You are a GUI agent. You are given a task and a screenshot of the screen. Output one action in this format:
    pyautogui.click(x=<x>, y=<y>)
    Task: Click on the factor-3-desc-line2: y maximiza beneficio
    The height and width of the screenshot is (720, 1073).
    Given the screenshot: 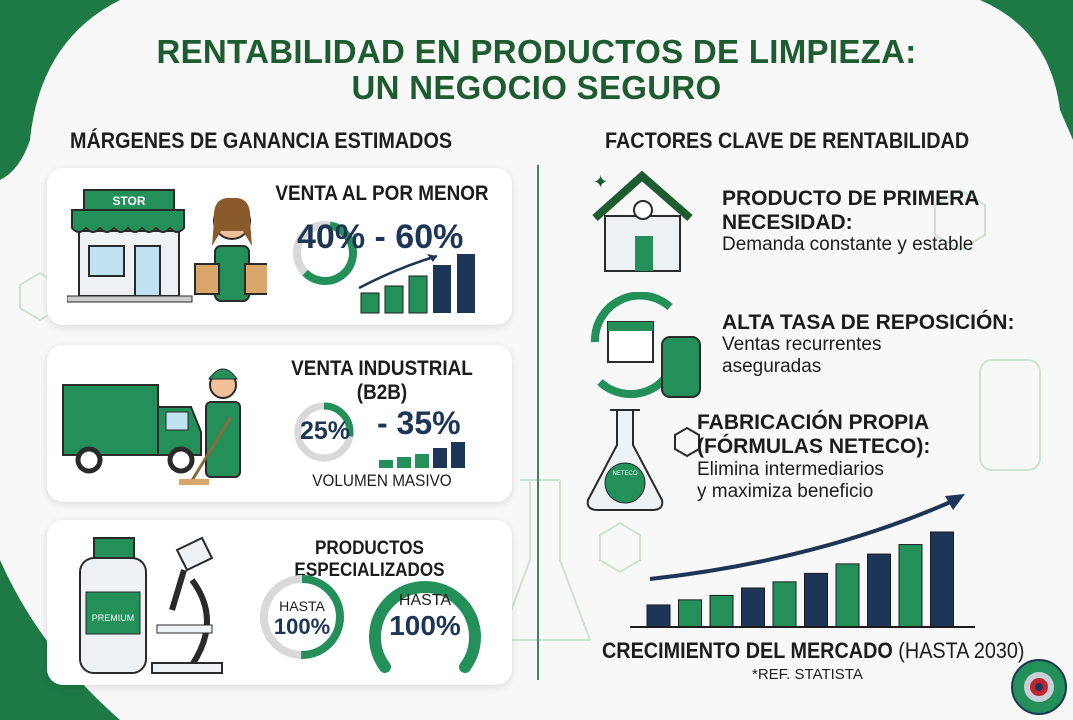 What is the action you would take?
    pyautogui.click(x=785, y=491)
    